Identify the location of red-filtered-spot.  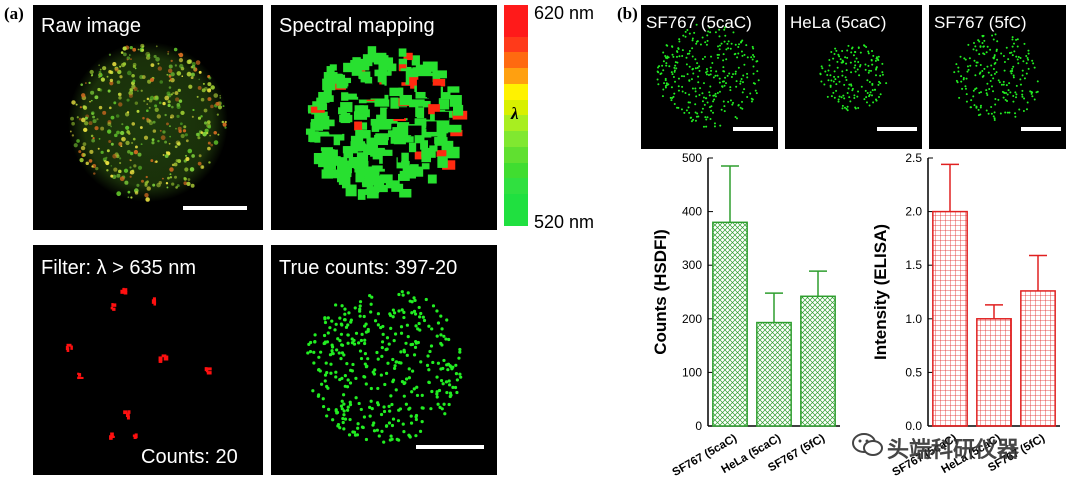
(125, 412).